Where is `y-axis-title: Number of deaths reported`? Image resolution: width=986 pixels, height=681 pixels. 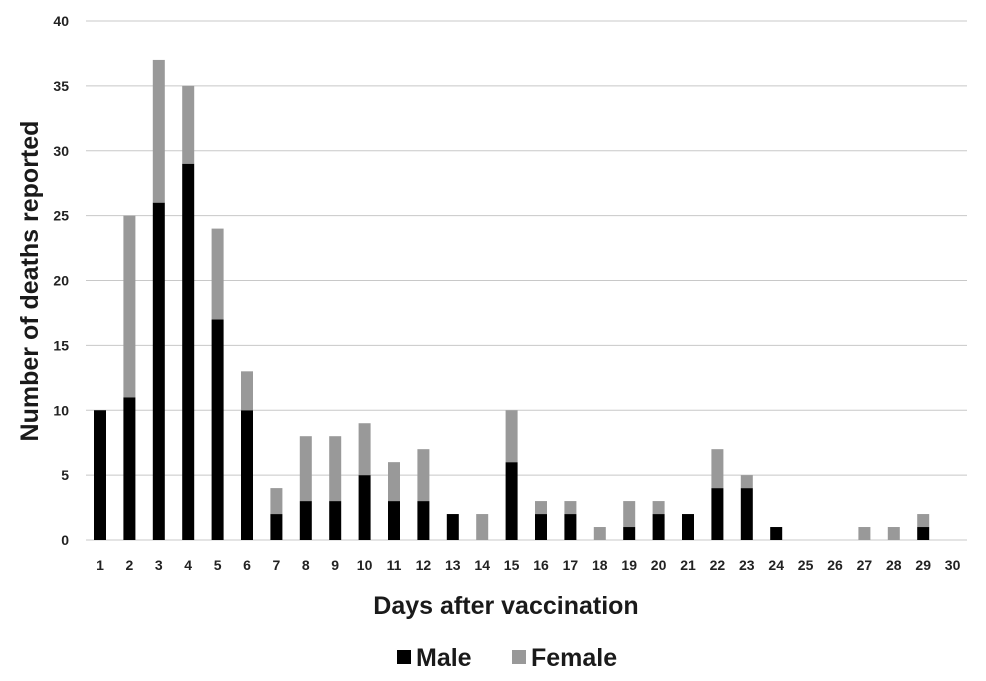
y-axis-title: Number of deaths reported is located at coordinates (30, 281).